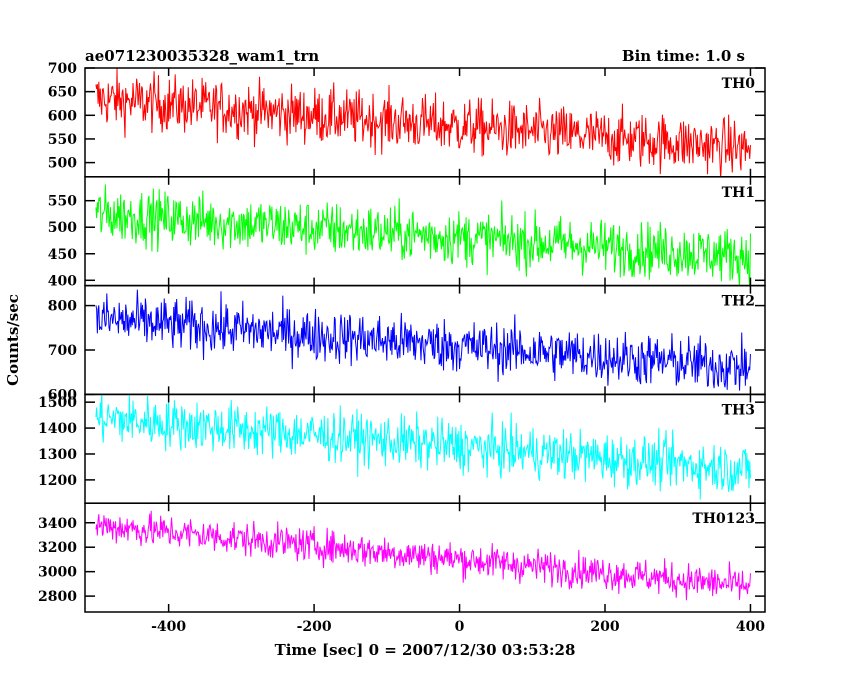 This screenshot has width=850, height=680. Describe the element at coordinates (423, 122) in the screenshot. I see `series-line-th0` at that location.